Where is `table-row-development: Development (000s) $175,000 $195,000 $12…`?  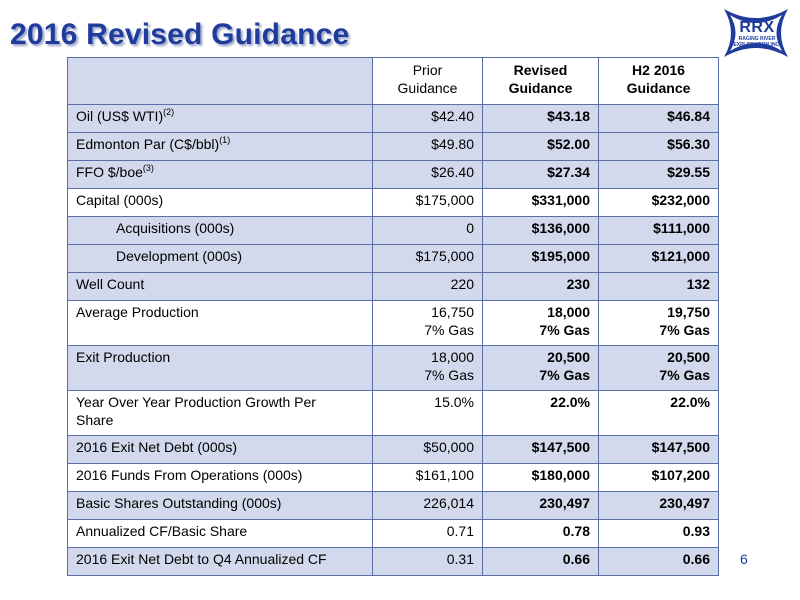 table-row-development: Development (000s) $175,000 $195,000 $12… is located at coordinates (393, 258).